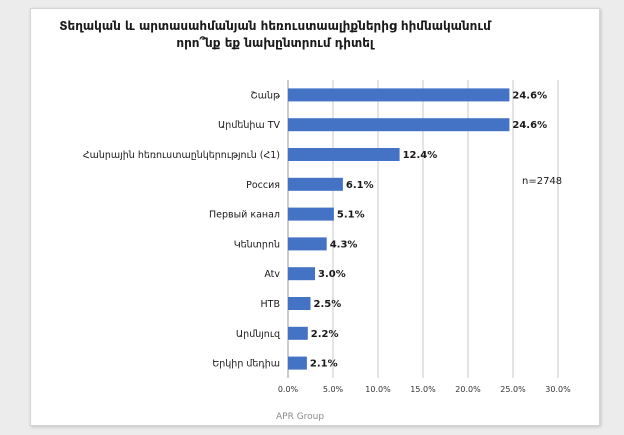 This screenshot has width=624, height=435. What do you see at coordinates (270, 304) in the screenshot?
I see `category-label: НТВ` at bounding box center [270, 304].